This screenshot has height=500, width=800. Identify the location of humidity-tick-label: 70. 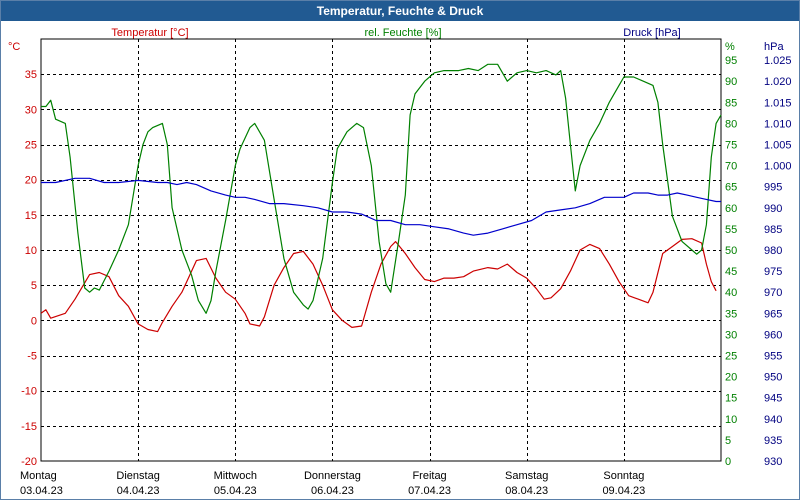
(731, 167).